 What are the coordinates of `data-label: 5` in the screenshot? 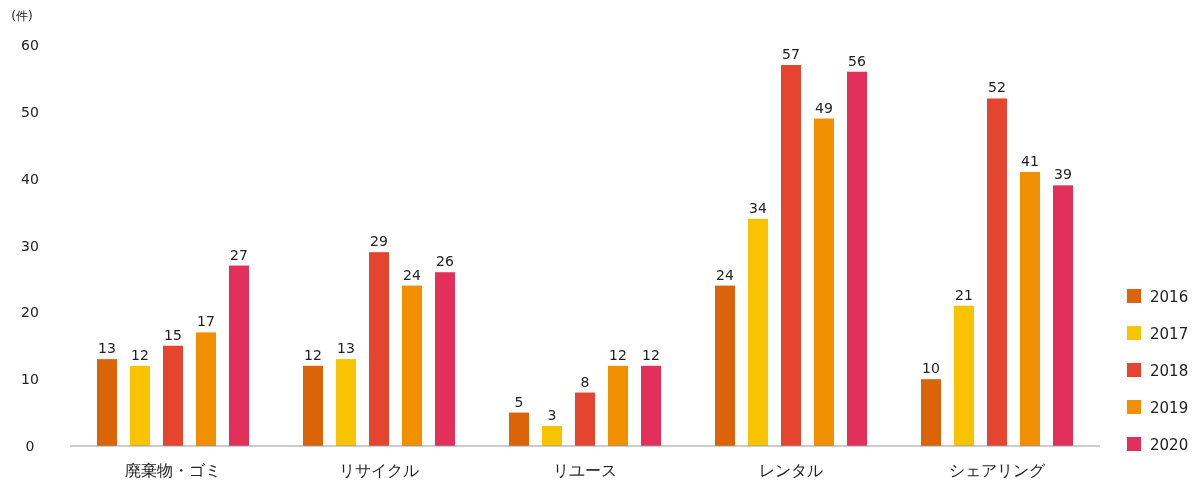 It's located at (519, 401).